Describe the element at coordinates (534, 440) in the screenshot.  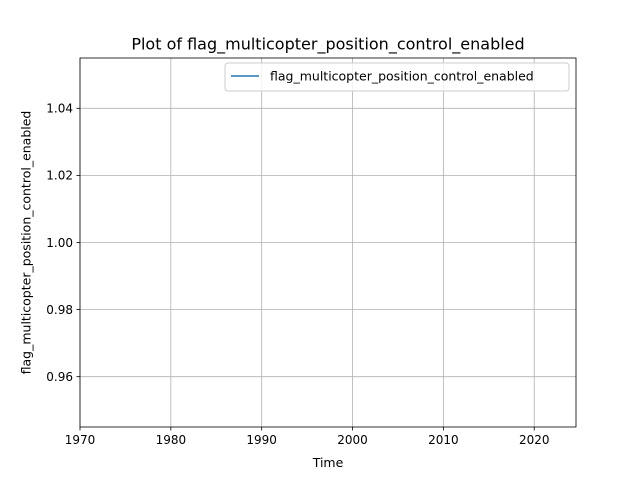
I see `x-tick-label: 2020` at that location.